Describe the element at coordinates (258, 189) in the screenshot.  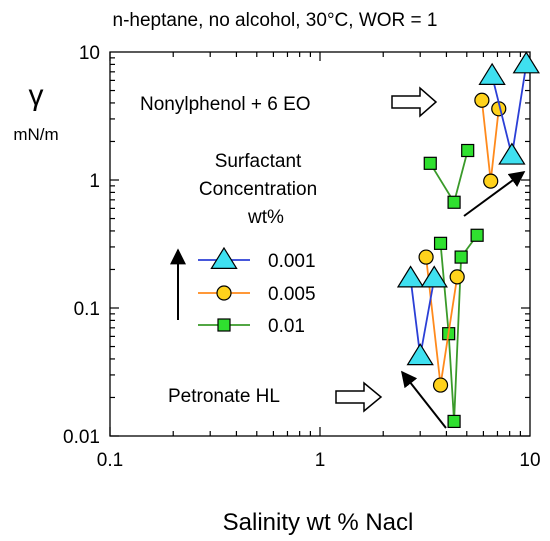
I see `legend-title-line-2: Concentration` at that location.